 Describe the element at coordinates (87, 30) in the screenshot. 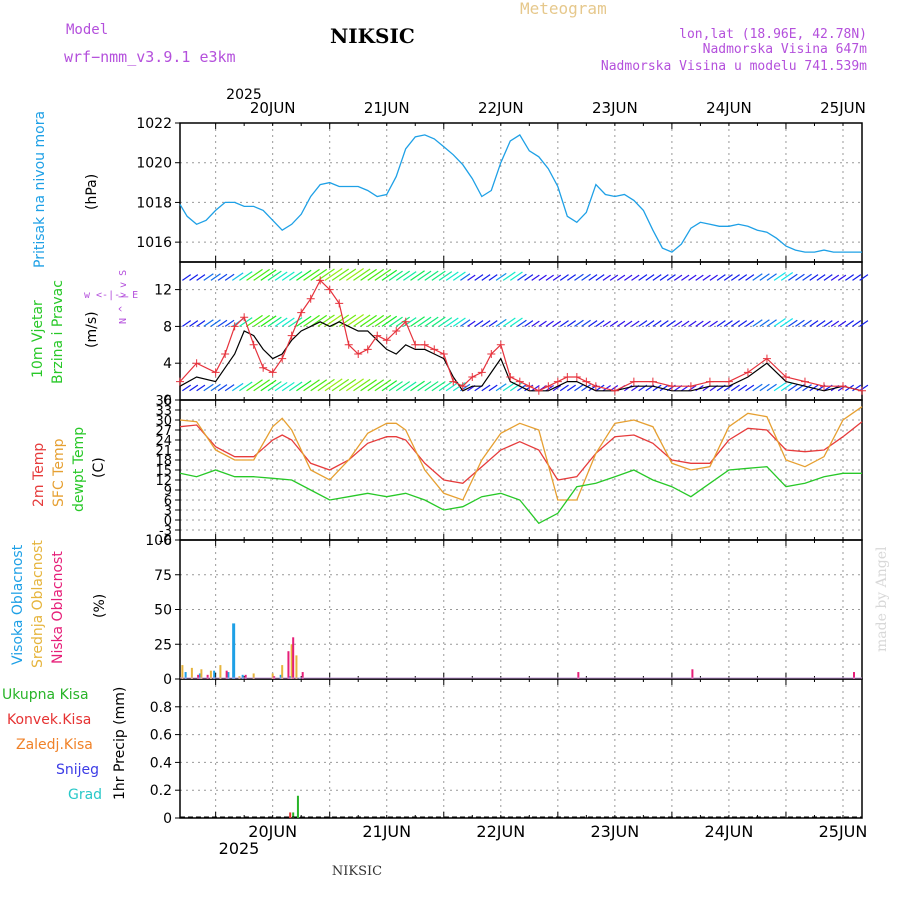

I see `model-label: Model` at that location.